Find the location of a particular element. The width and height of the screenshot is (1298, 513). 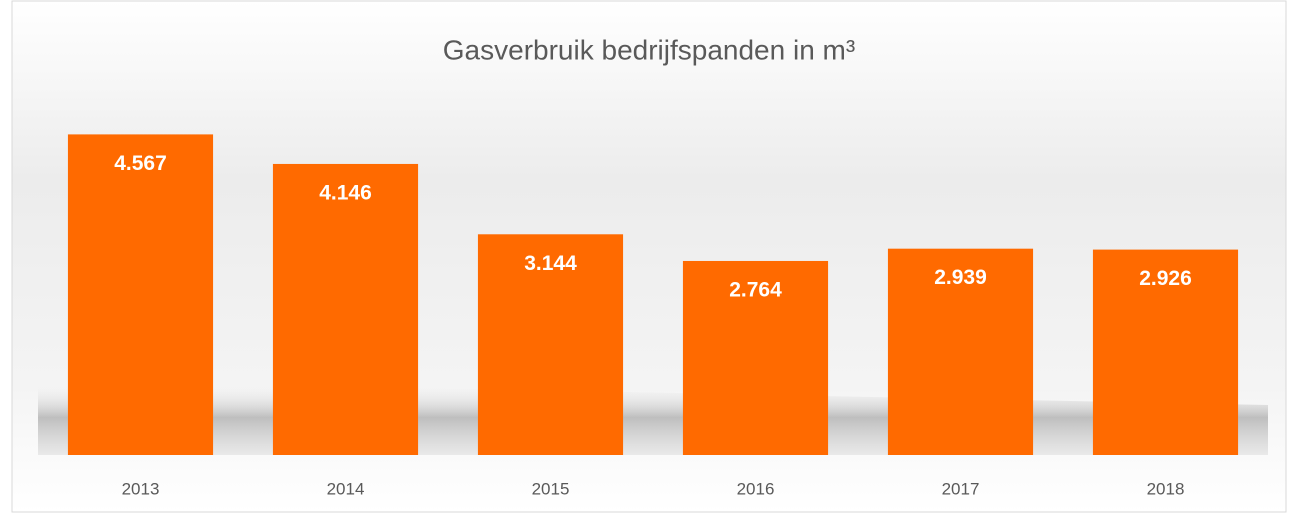

x-tick-label: 2013 is located at coordinates (141, 488).